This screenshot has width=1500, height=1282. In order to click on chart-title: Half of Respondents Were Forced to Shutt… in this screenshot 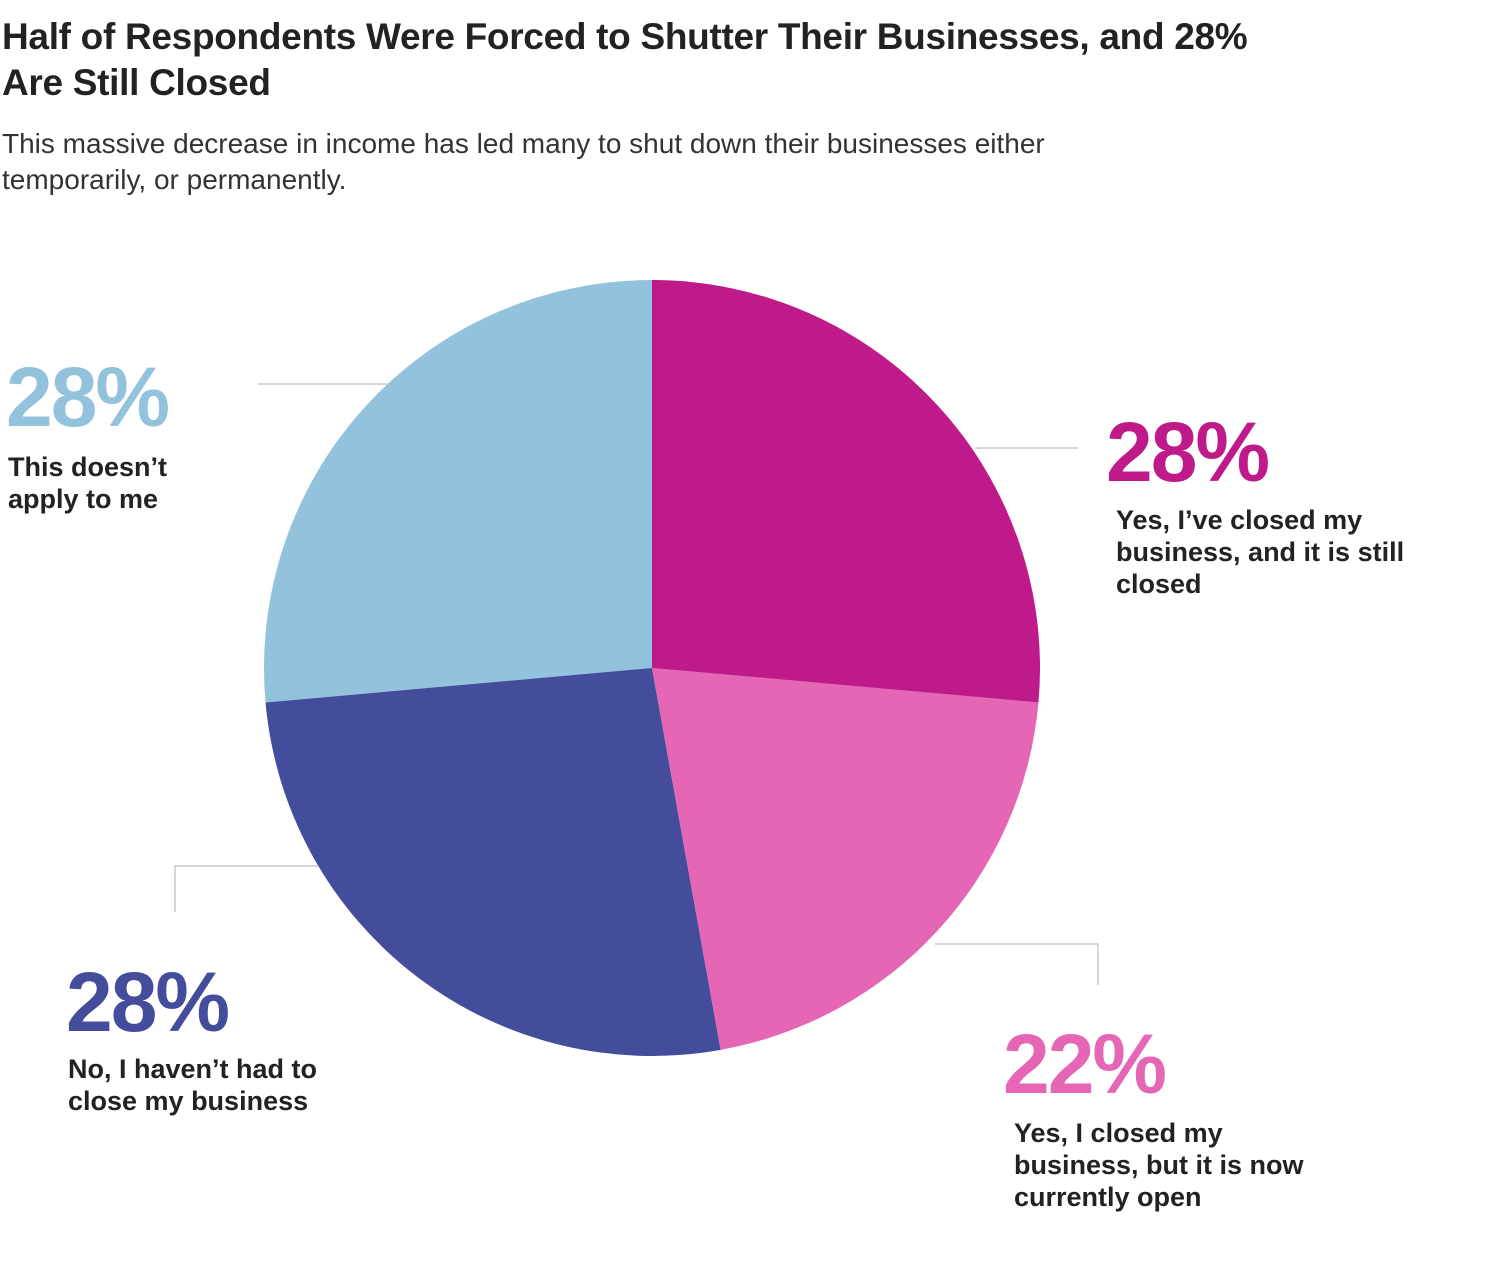, I will do `click(625, 59)`.